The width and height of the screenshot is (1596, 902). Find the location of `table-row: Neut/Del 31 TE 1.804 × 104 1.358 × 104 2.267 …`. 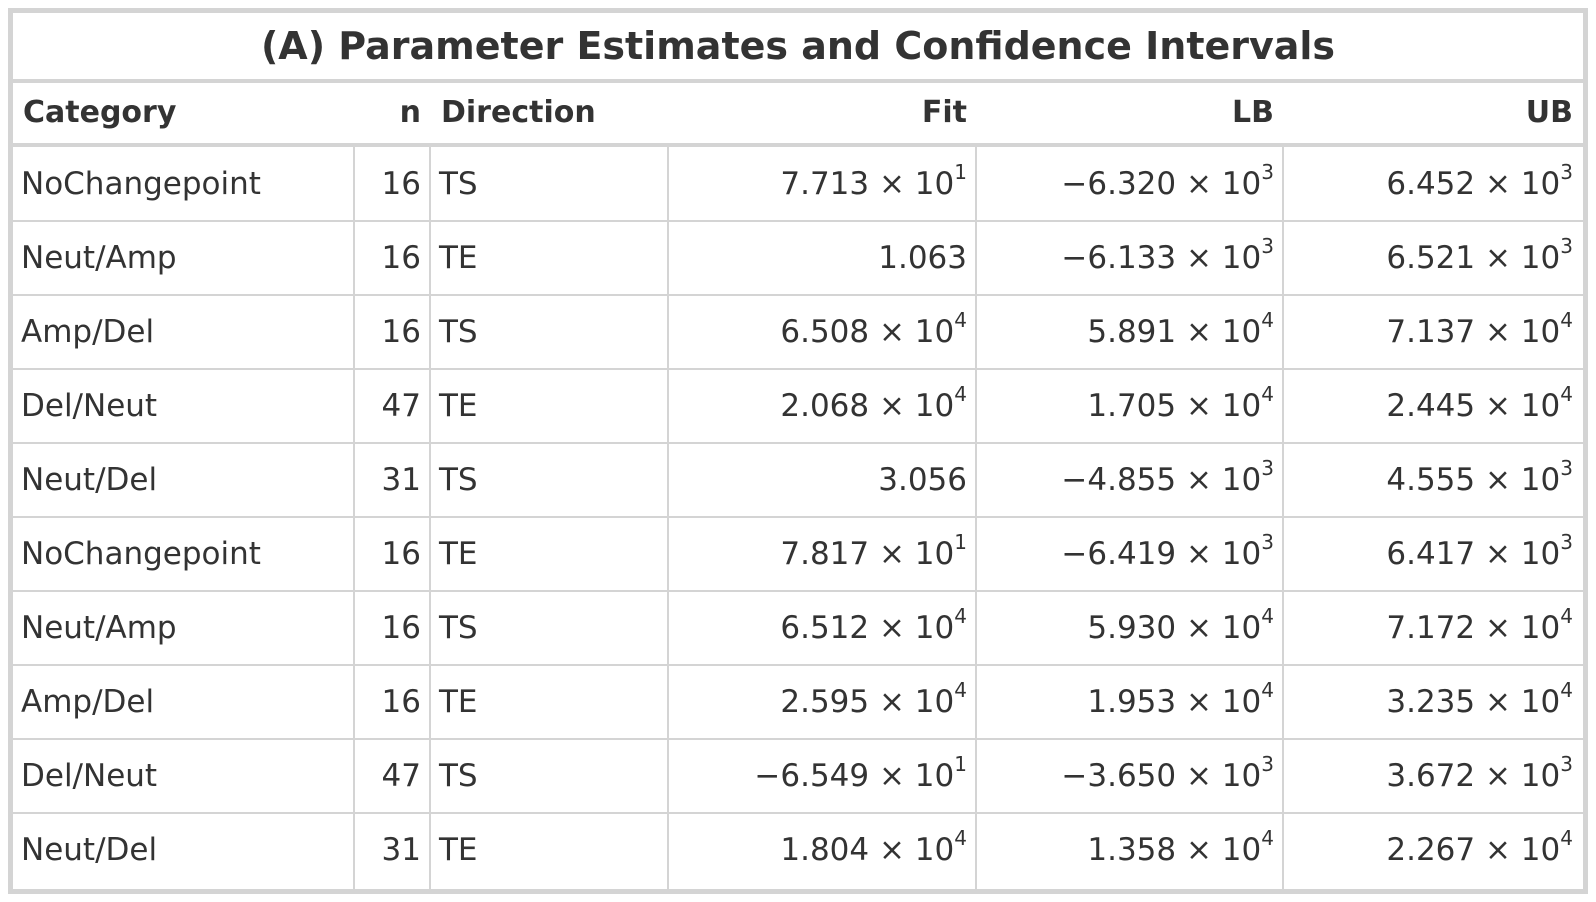

table-row: Neut/Del 31 TE 1.804 × 104 1.358 × 104 2.267 … is located at coordinates (798, 850).